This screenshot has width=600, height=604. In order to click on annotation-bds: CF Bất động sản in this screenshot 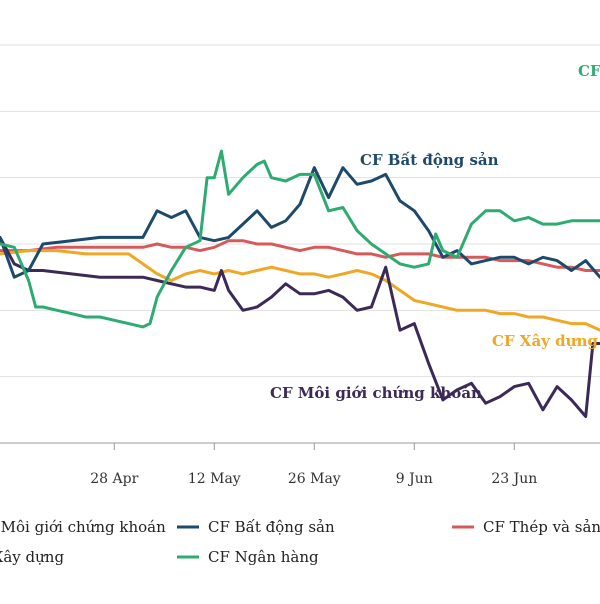, I will do `click(429, 160)`.